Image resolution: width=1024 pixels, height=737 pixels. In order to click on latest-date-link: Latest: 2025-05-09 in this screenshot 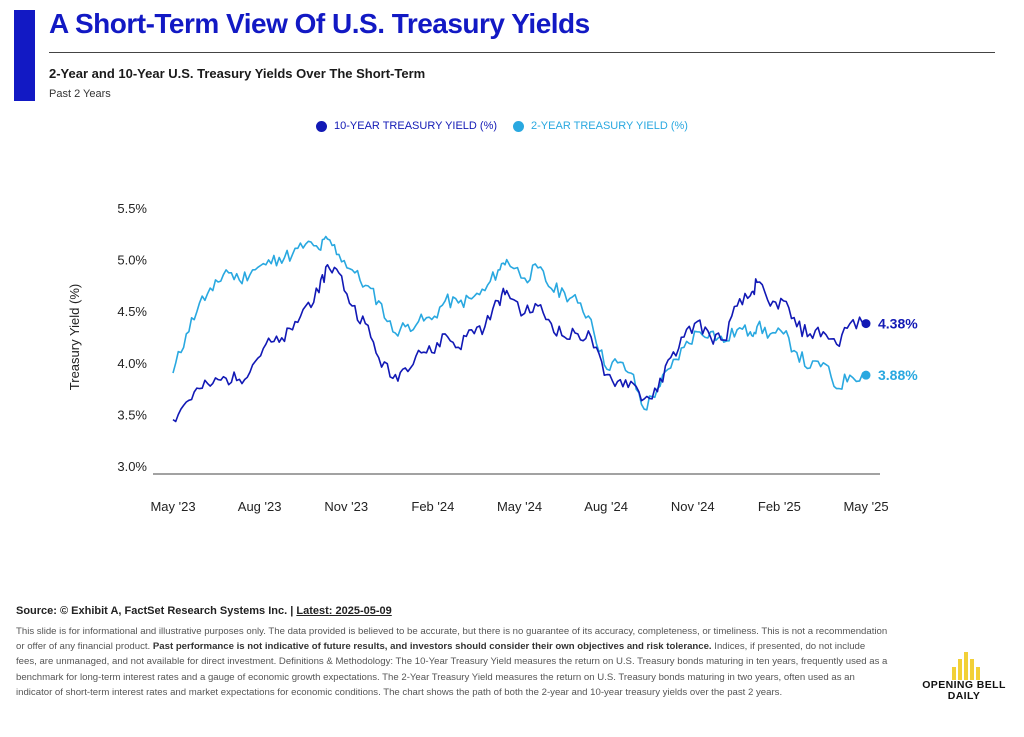, I will do `click(344, 611)`.